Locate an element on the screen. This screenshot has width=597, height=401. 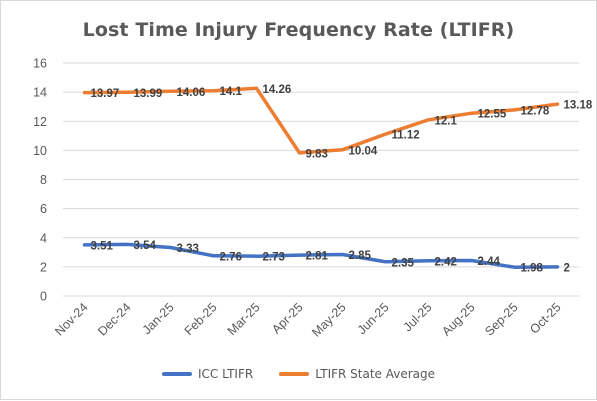
data-label-s0-0: 3.51 is located at coordinates (102, 246).